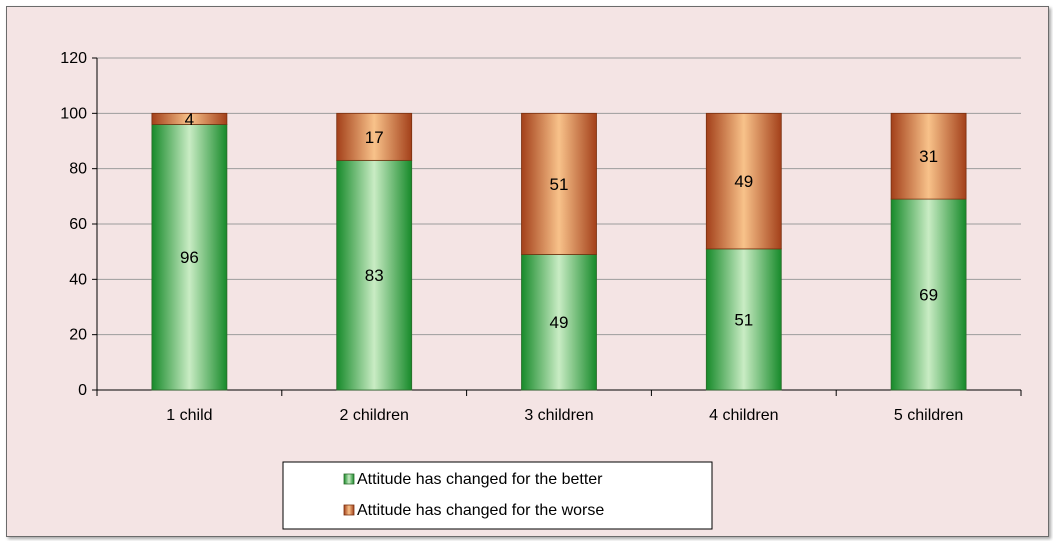 This screenshot has height=541, width=1053. I want to click on x-category-label: 1 child, so click(189, 415).